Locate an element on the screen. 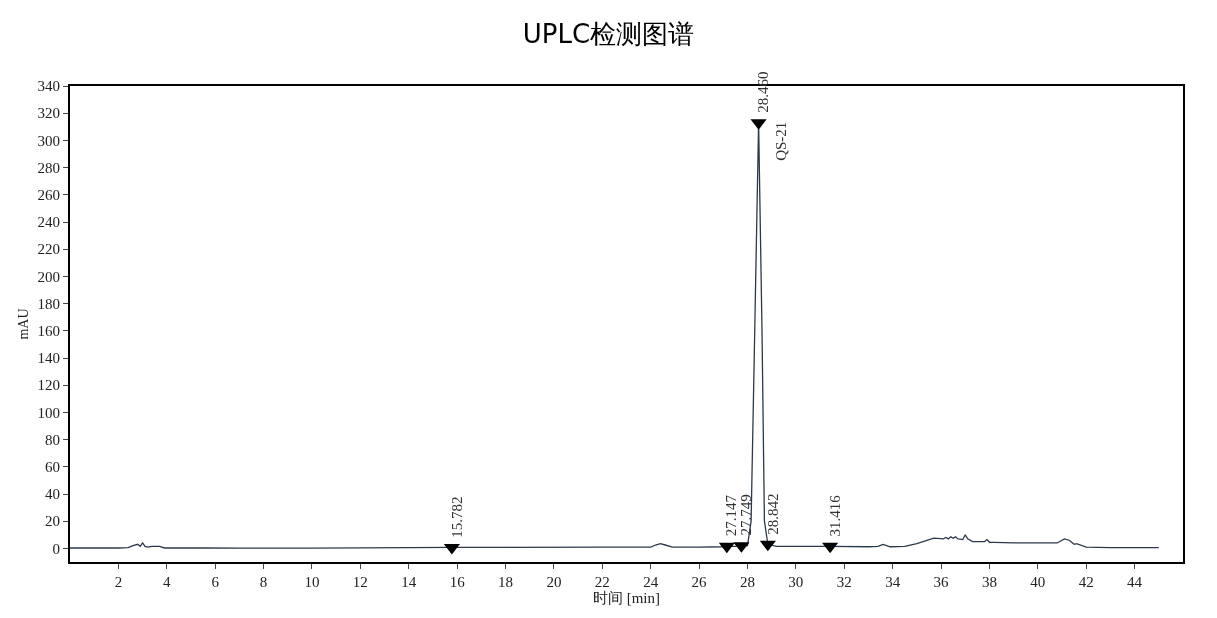  y-axis-title: mAU is located at coordinates (23, 324).